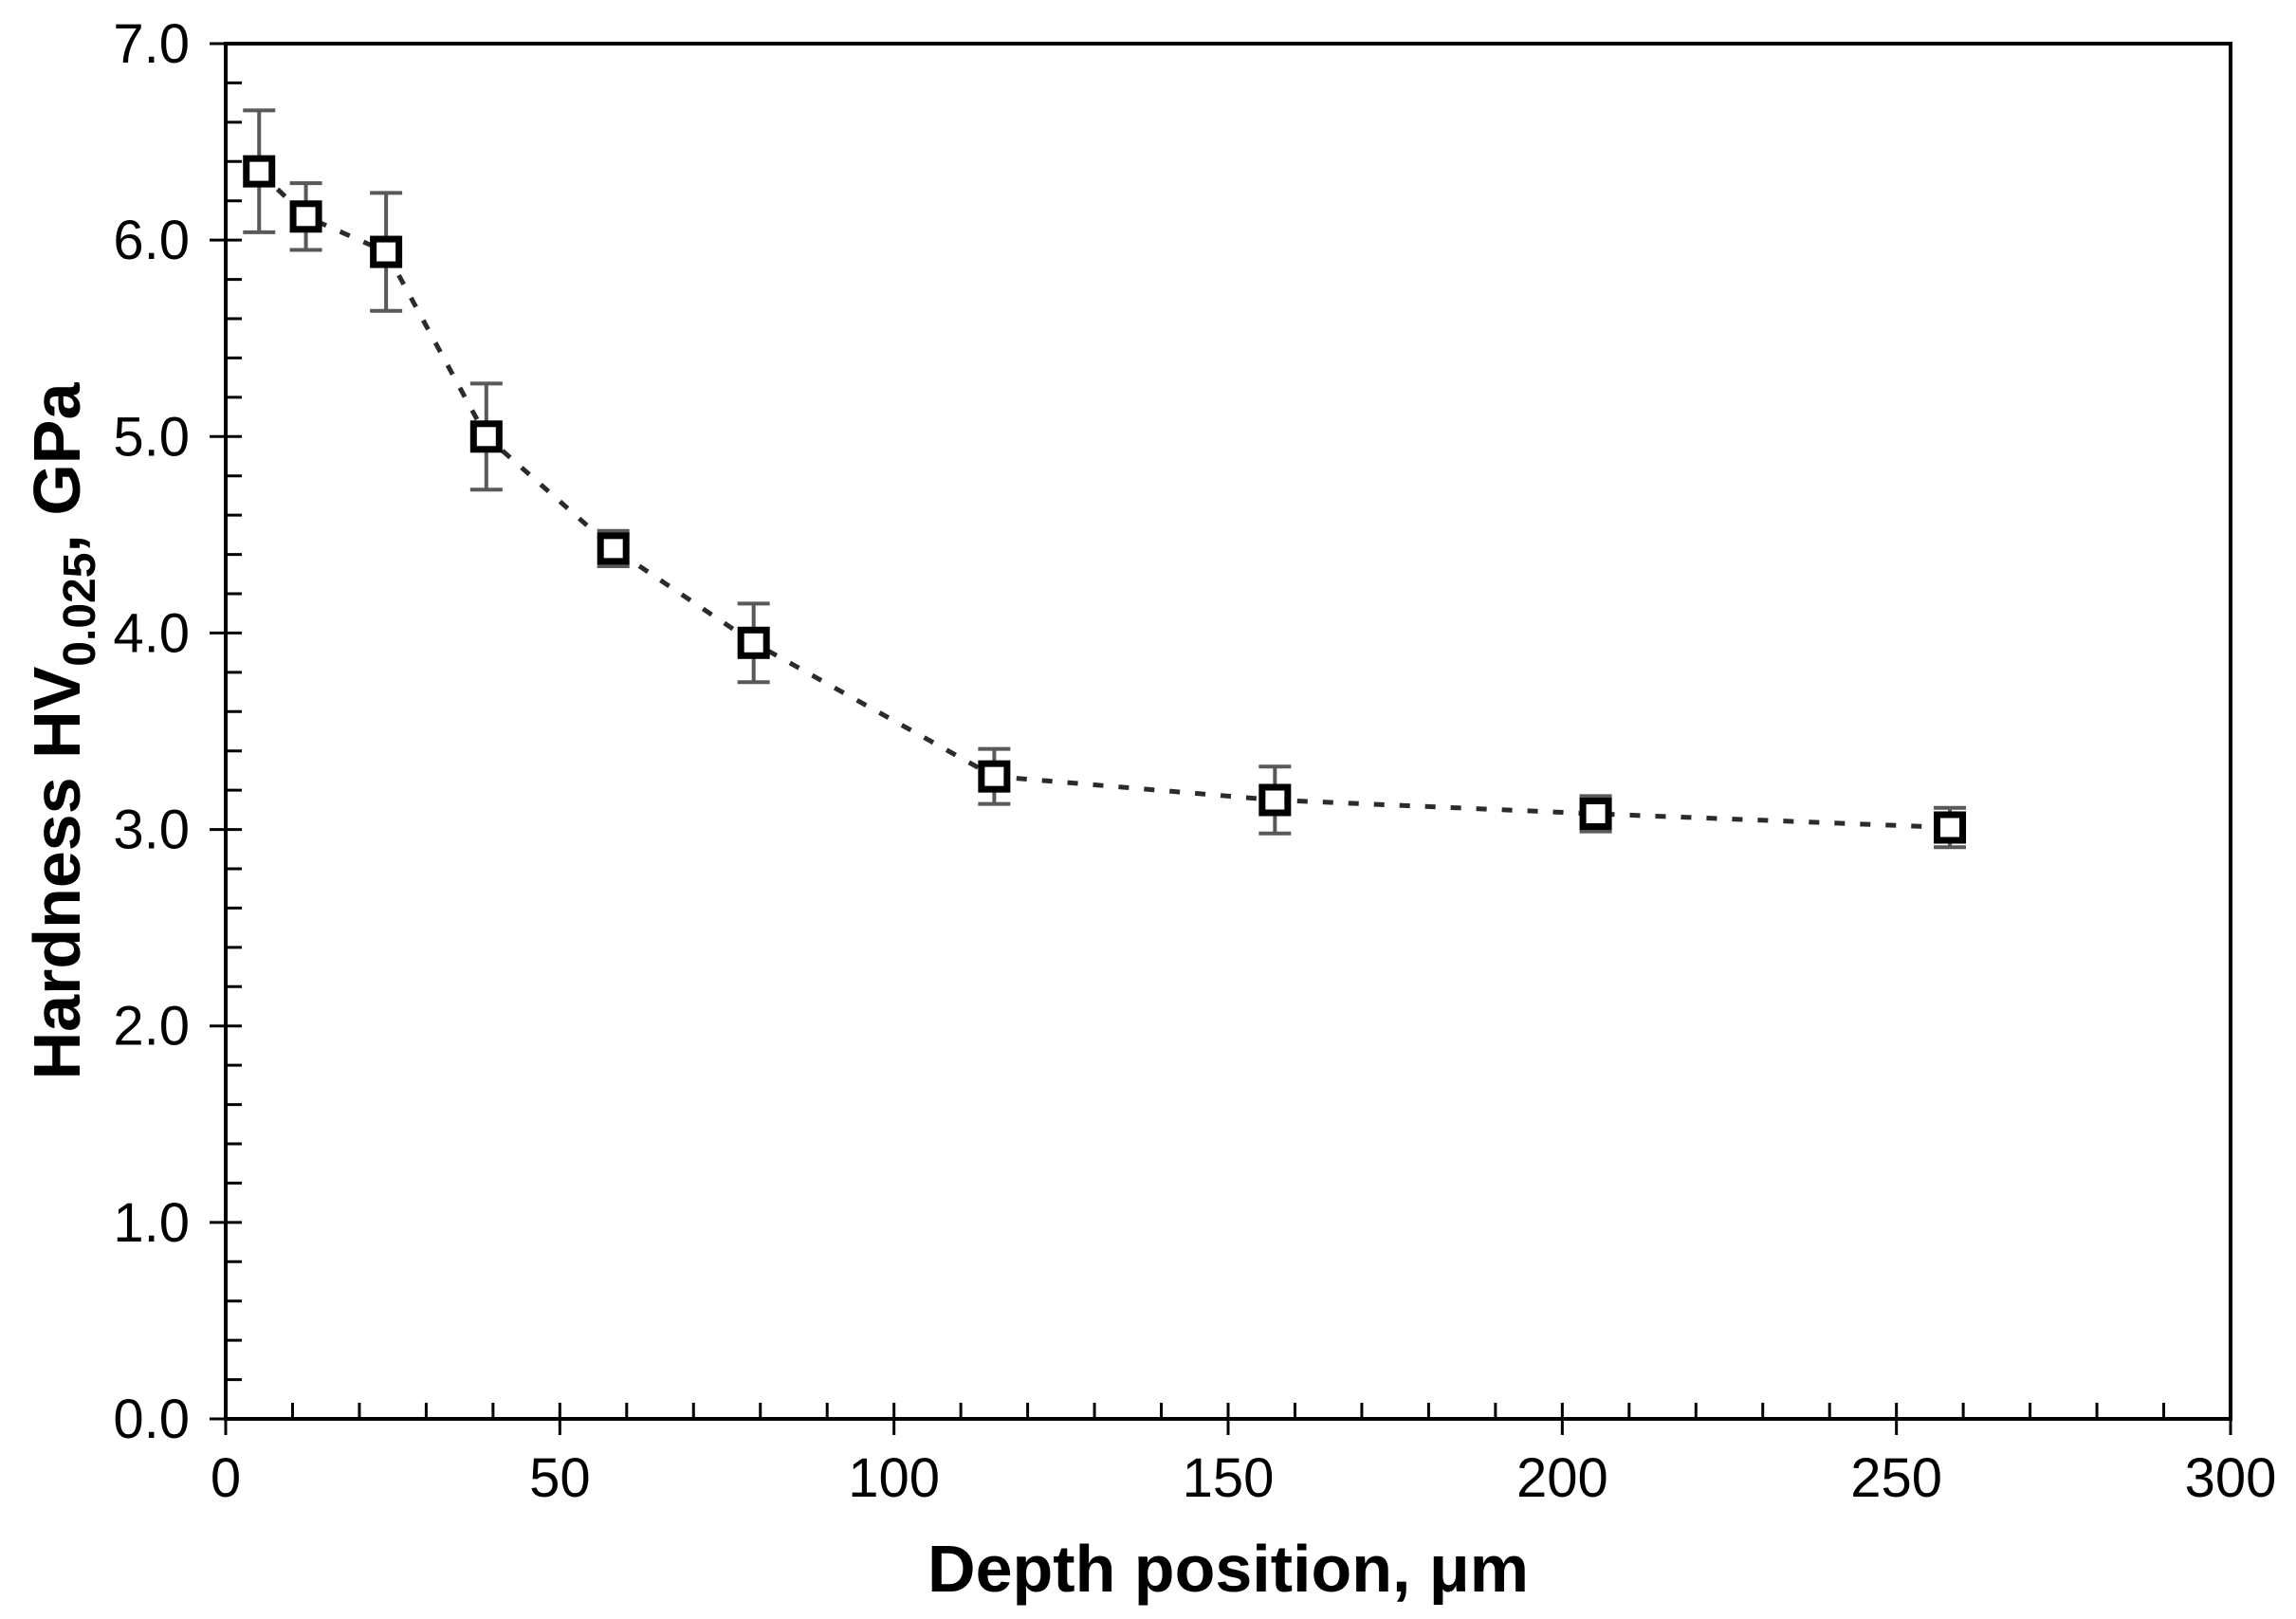 The height and width of the screenshot is (1619, 2296). I want to click on y-axis-title-suffix: , GPa, so click(57, 467).